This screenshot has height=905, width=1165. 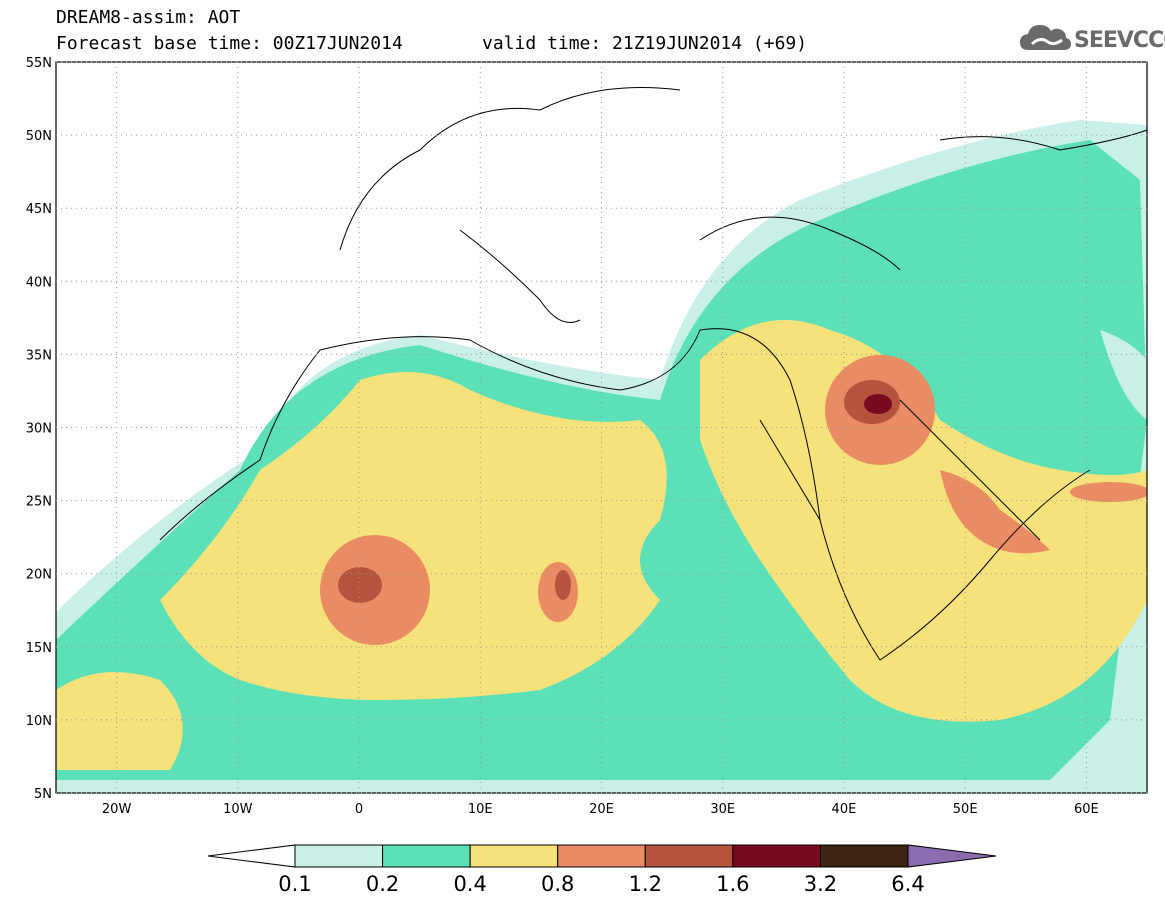 What do you see at coordinates (39, 136) in the screenshot?
I see `lat-label: 50N` at bounding box center [39, 136].